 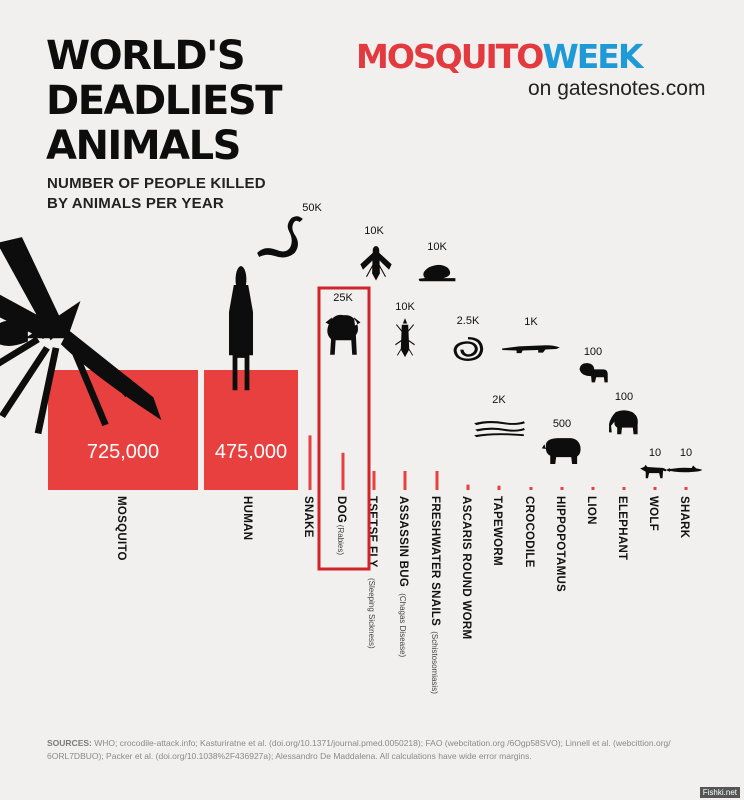 I want to click on lion-icon, so click(x=593, y=373).